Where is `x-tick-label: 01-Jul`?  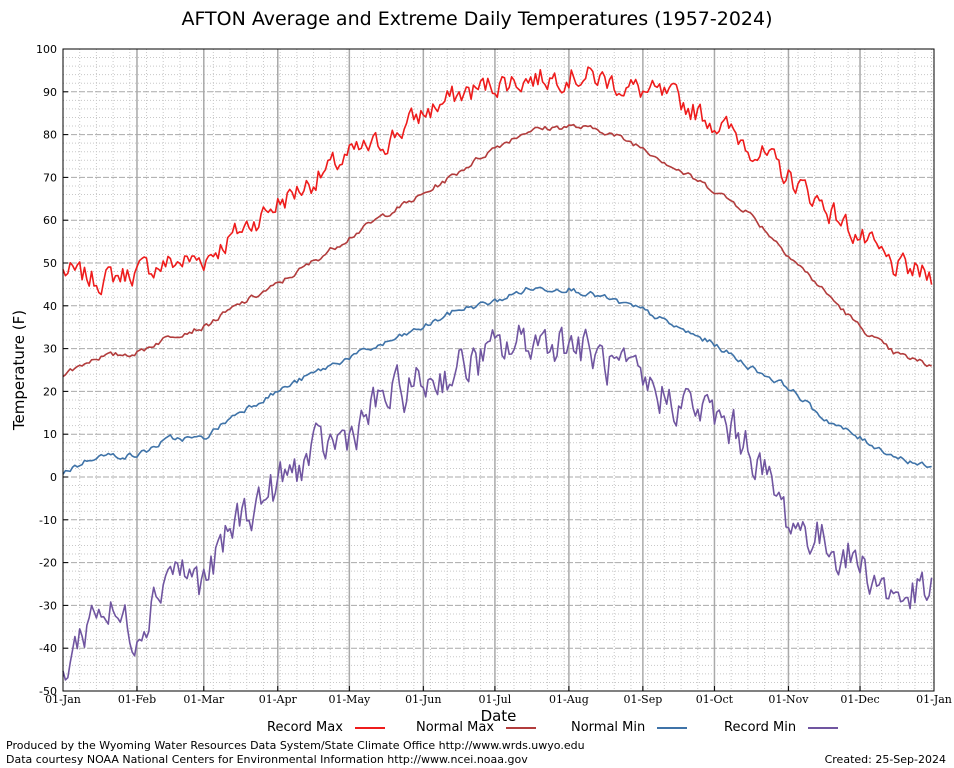
x-tick-label: 01-Jul is located at coordinates (495, 699).